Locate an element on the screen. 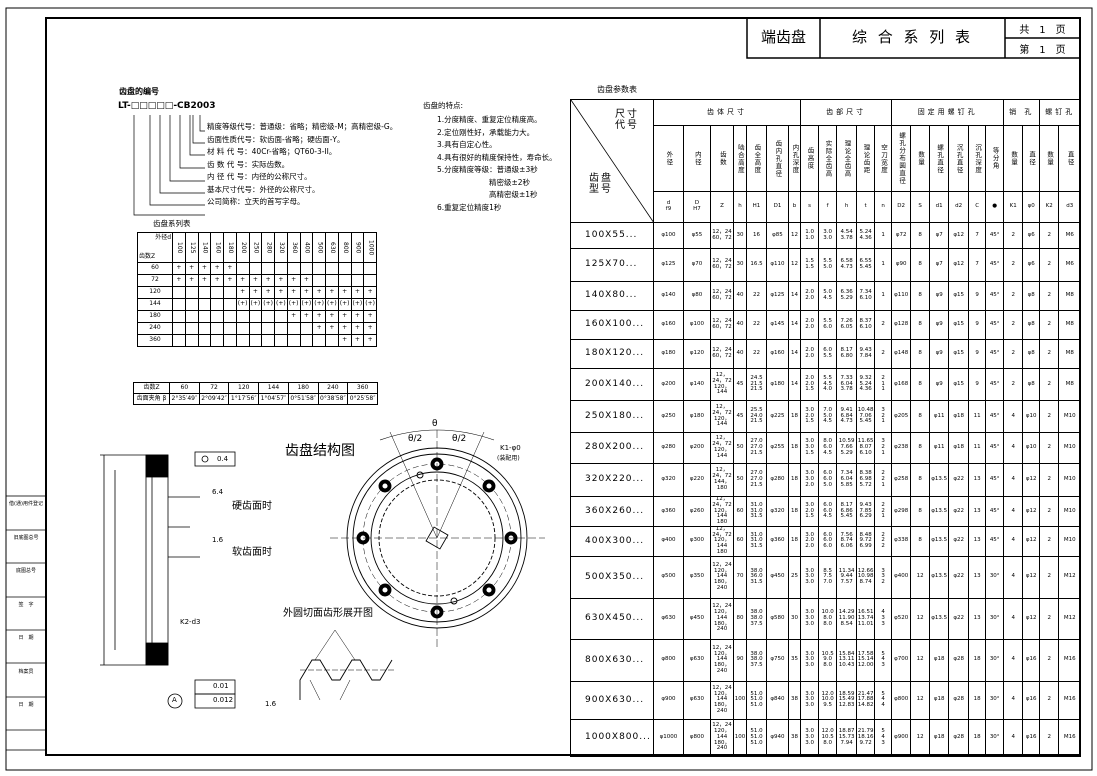 This screenshot has width=1097, height=776. group-head: 固定用螺钉孔 is located at coordinates (948, 112).